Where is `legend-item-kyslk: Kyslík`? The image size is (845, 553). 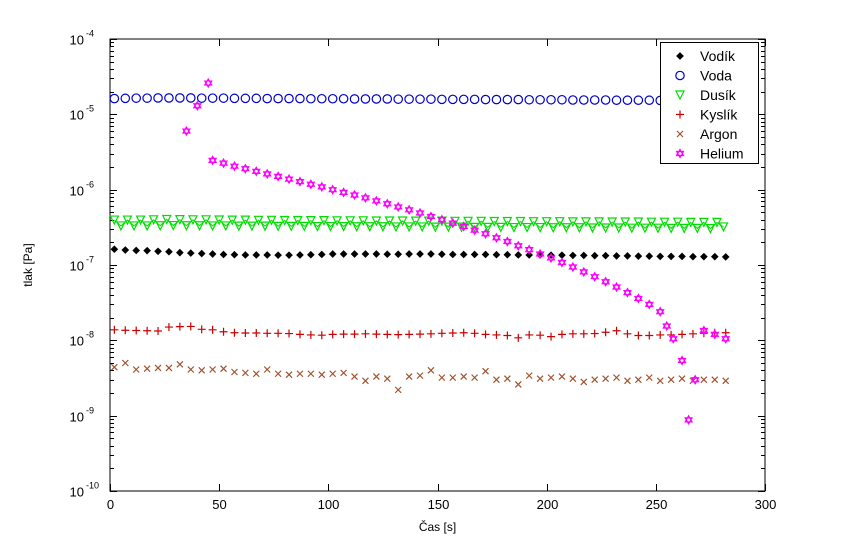
legend-item-kyslk: Kyslík is located at coordinates (707, 115).